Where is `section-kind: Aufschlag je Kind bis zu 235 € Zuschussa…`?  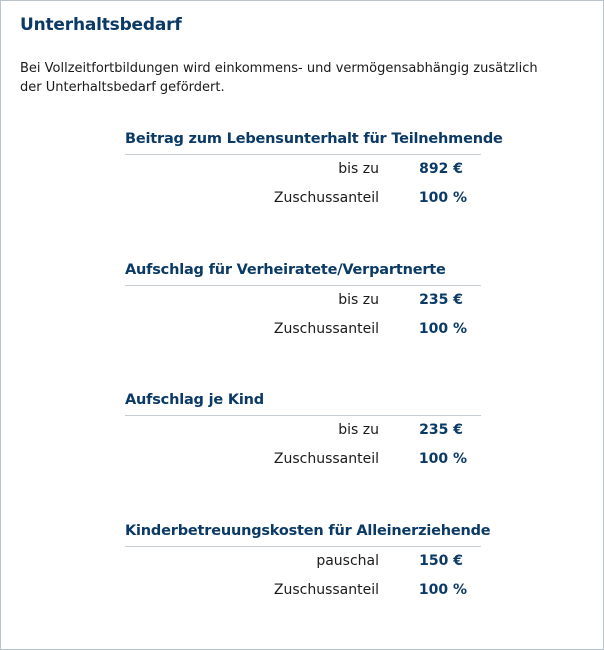
section-kind: Aufschlag je Kind bis zu 235 € Zuschussa… is located at coordinates (303, 432).